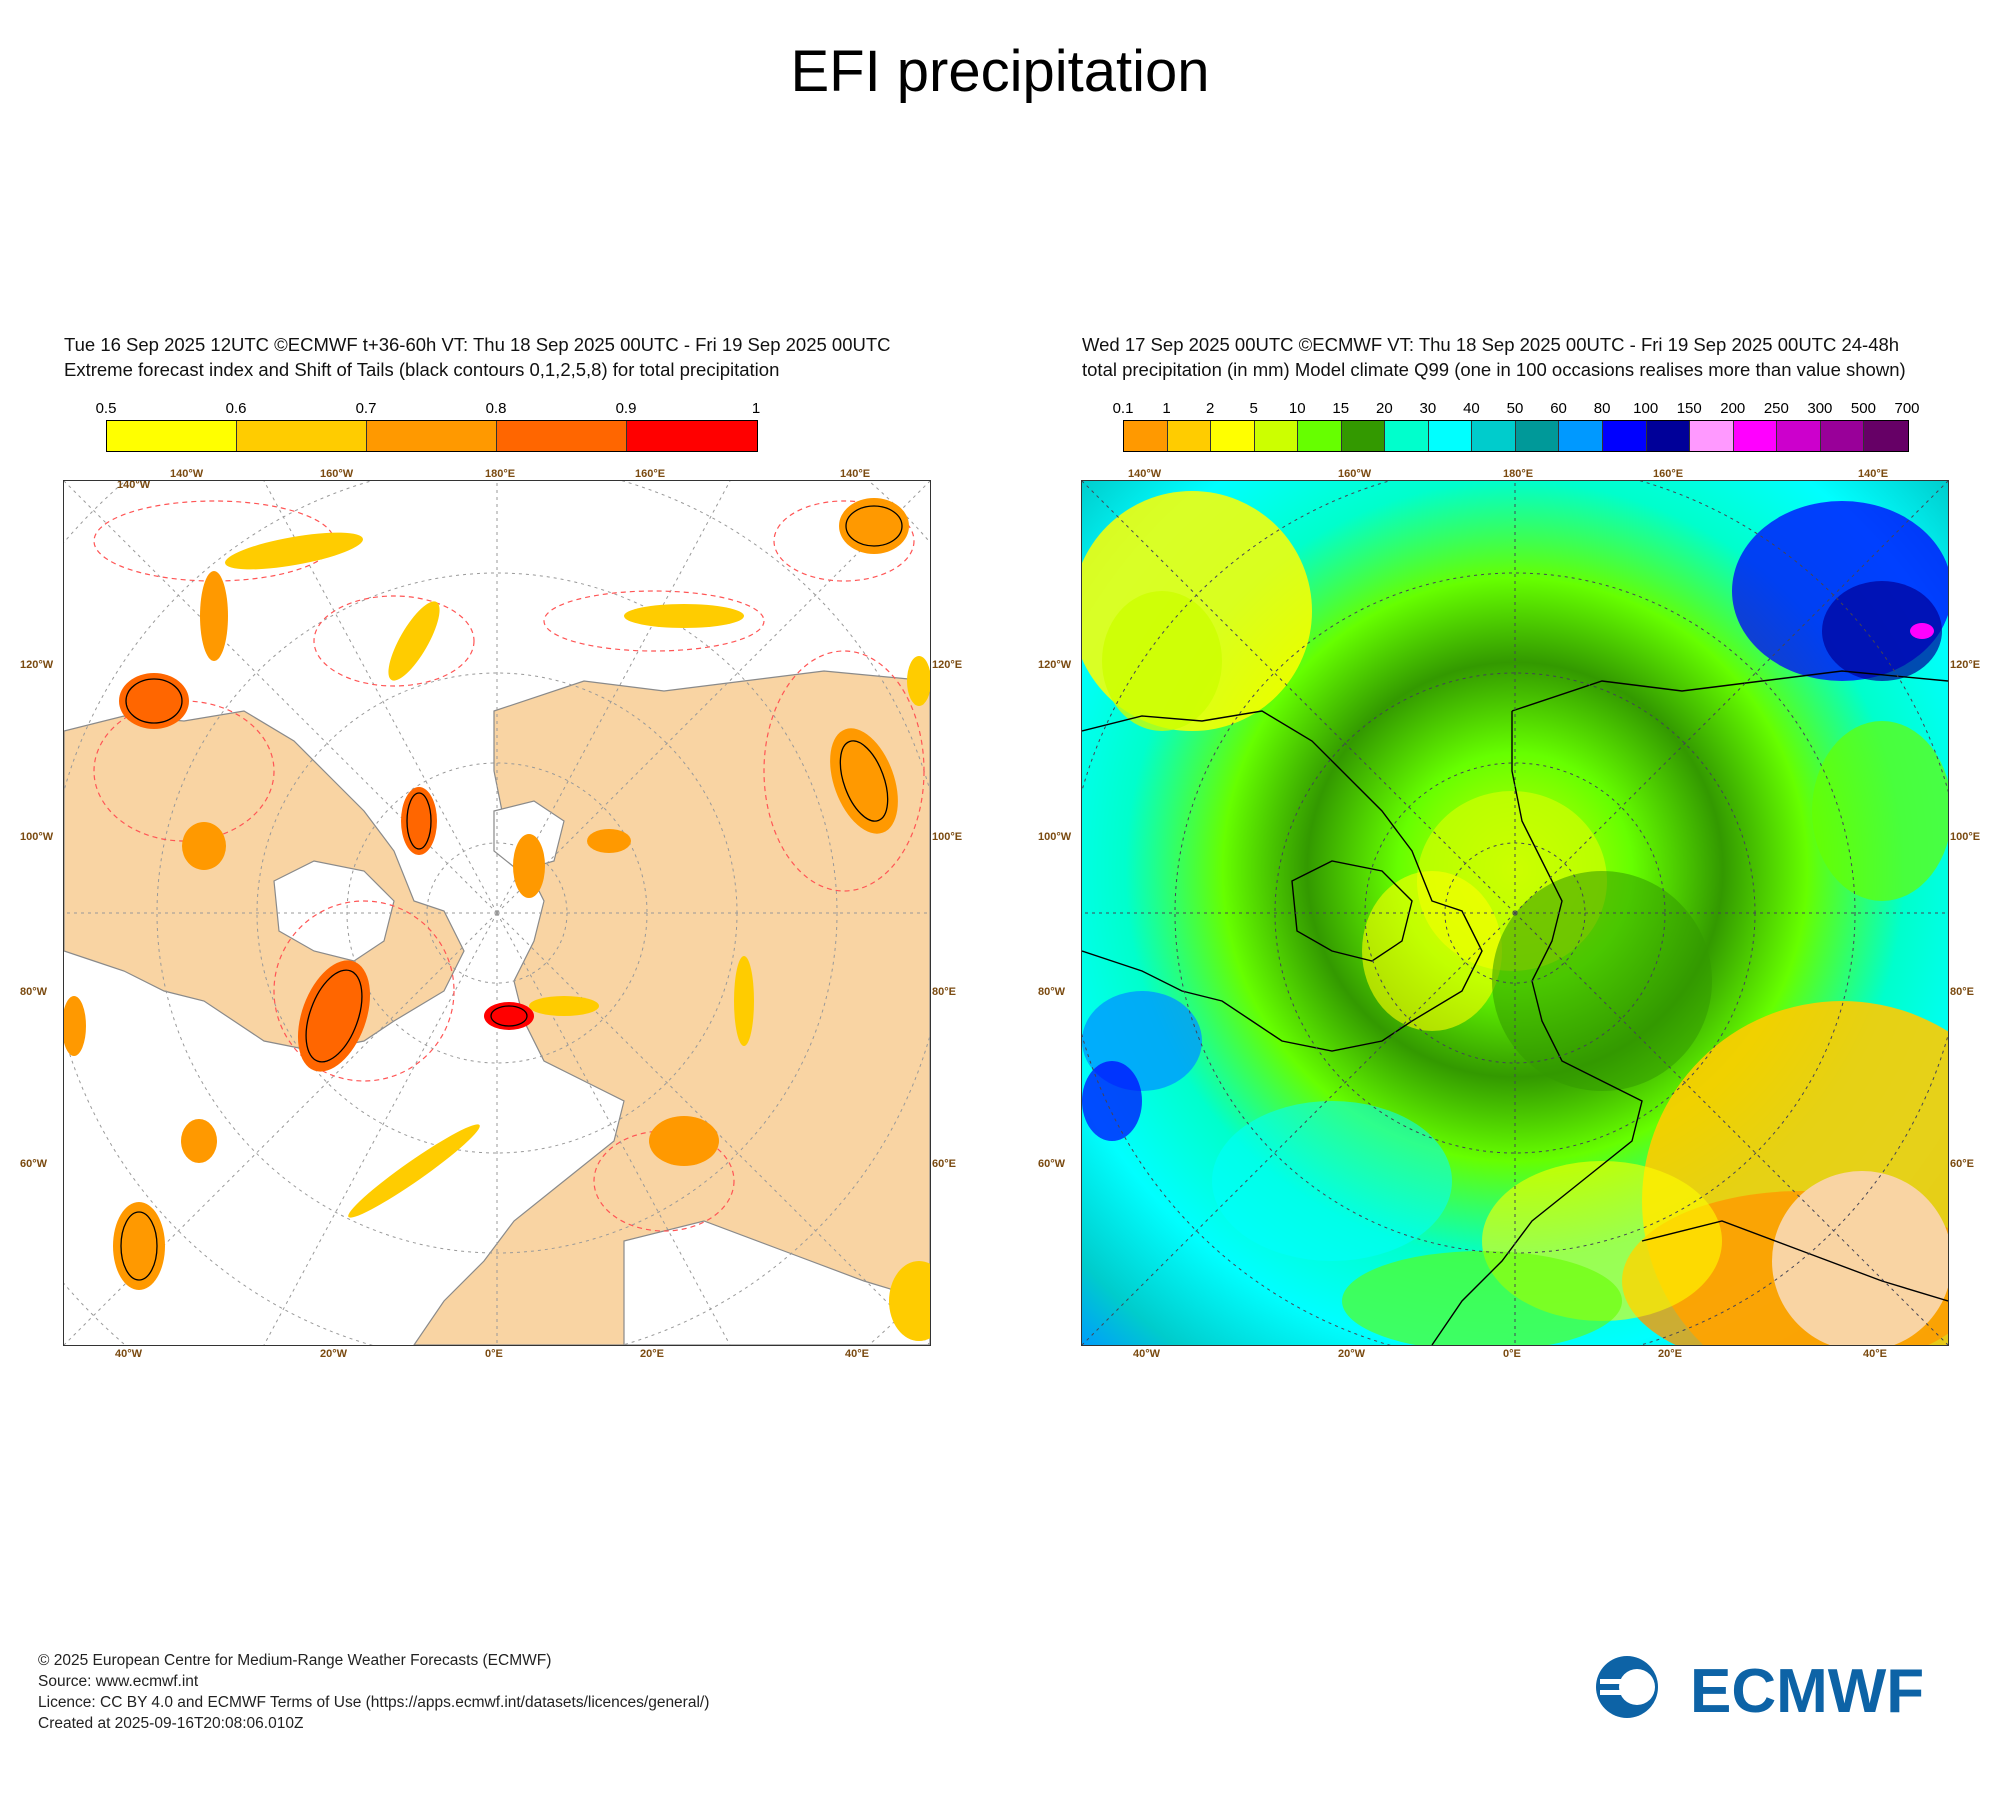 The width and height of the screenshot is (2000, 1800). I want to click on ecmwf-logo: ECMWF, so click(1777, 1688).